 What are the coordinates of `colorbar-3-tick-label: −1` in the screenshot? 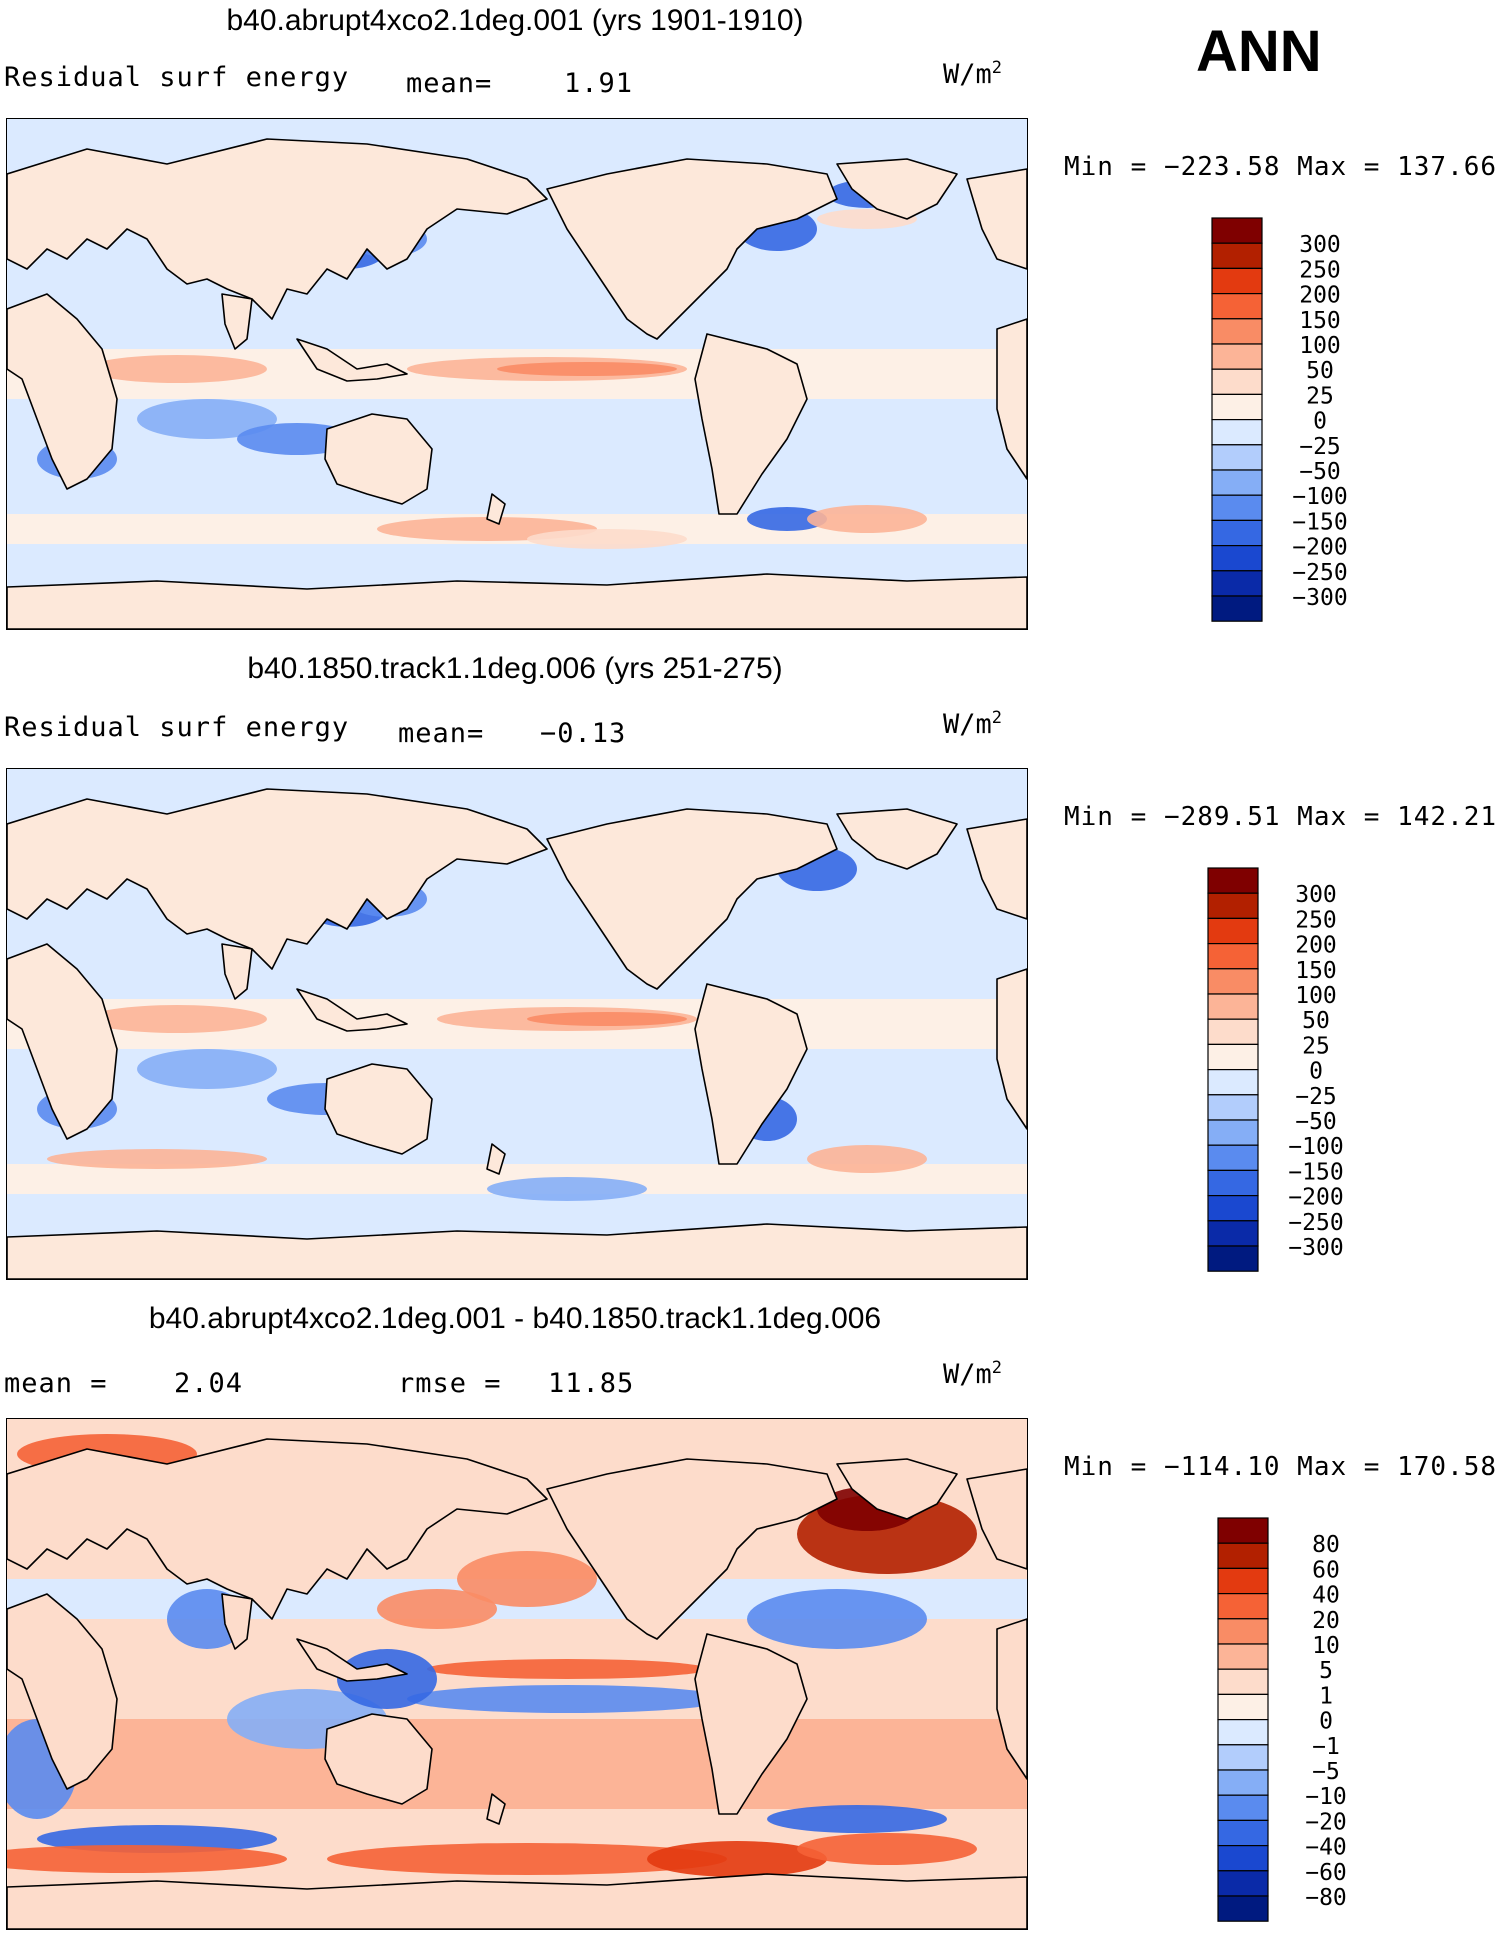 It's located at (1326, 1747).